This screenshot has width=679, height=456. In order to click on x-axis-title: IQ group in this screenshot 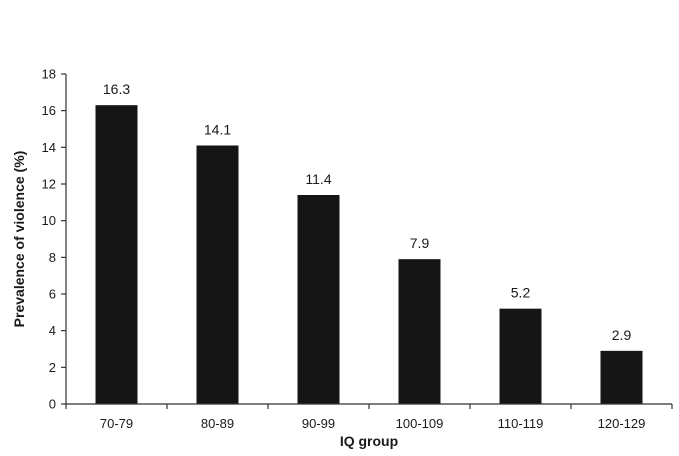, I will do `click(369, 441)`.